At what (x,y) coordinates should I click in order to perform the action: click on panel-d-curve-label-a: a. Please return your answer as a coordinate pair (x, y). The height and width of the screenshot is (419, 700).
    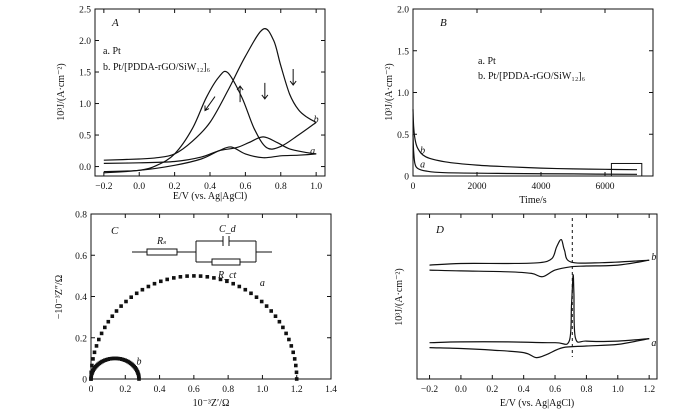
    Looking at the image, I should click on (653, 343).